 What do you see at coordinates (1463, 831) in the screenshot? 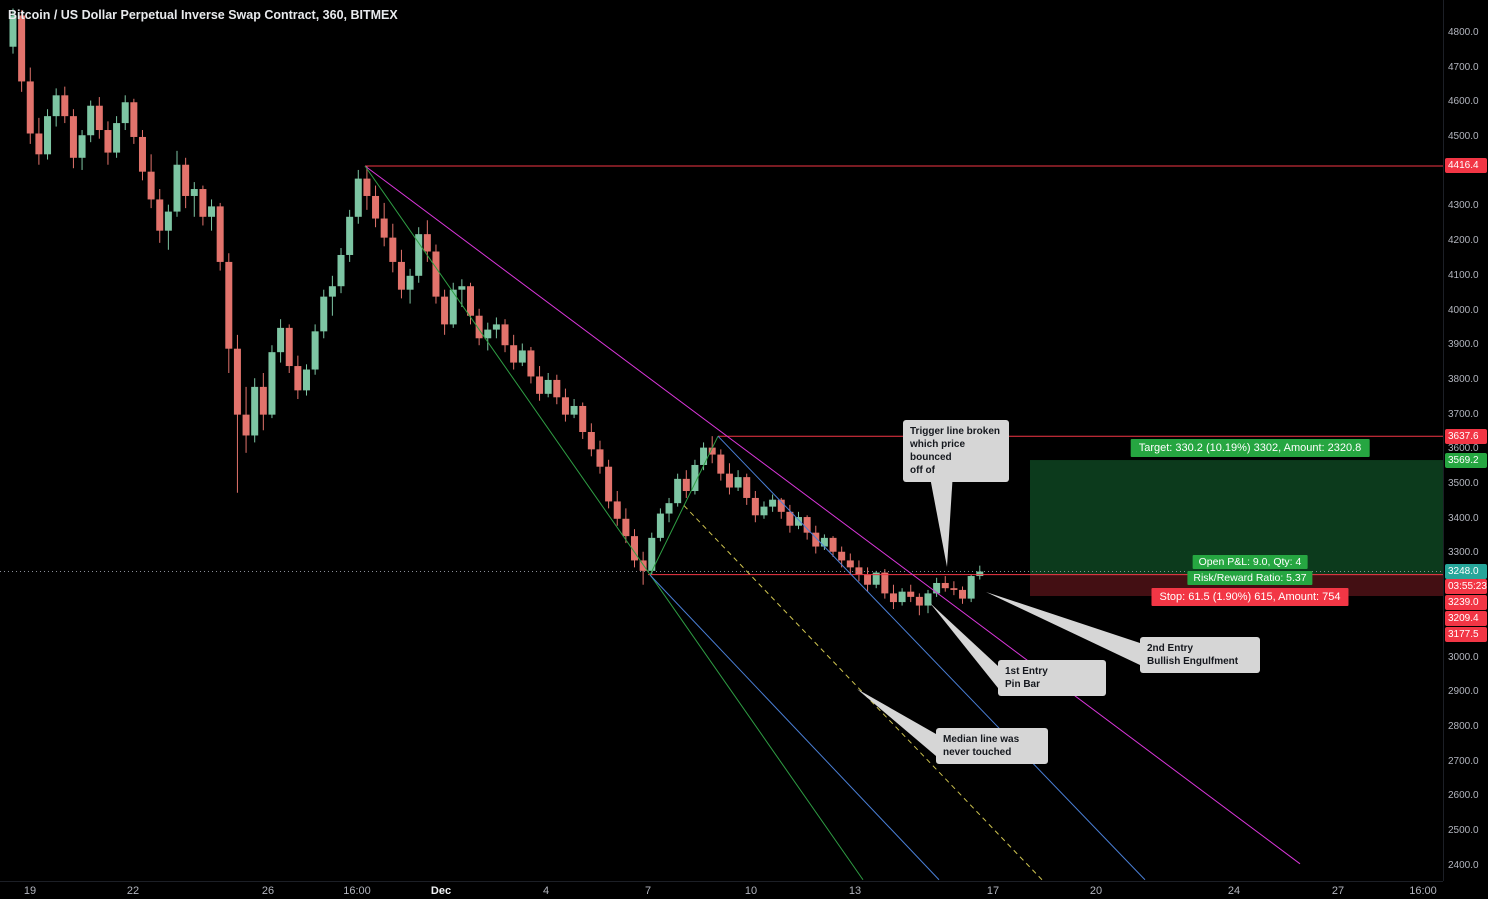
I see `price-axis-label: 2500.0` at bounding box center [1463, 831].